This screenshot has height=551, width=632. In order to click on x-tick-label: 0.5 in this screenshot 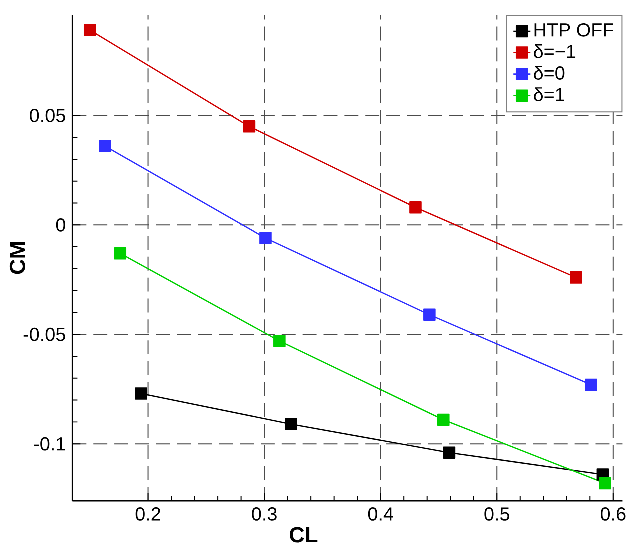, I will do `click(497, 514)`.